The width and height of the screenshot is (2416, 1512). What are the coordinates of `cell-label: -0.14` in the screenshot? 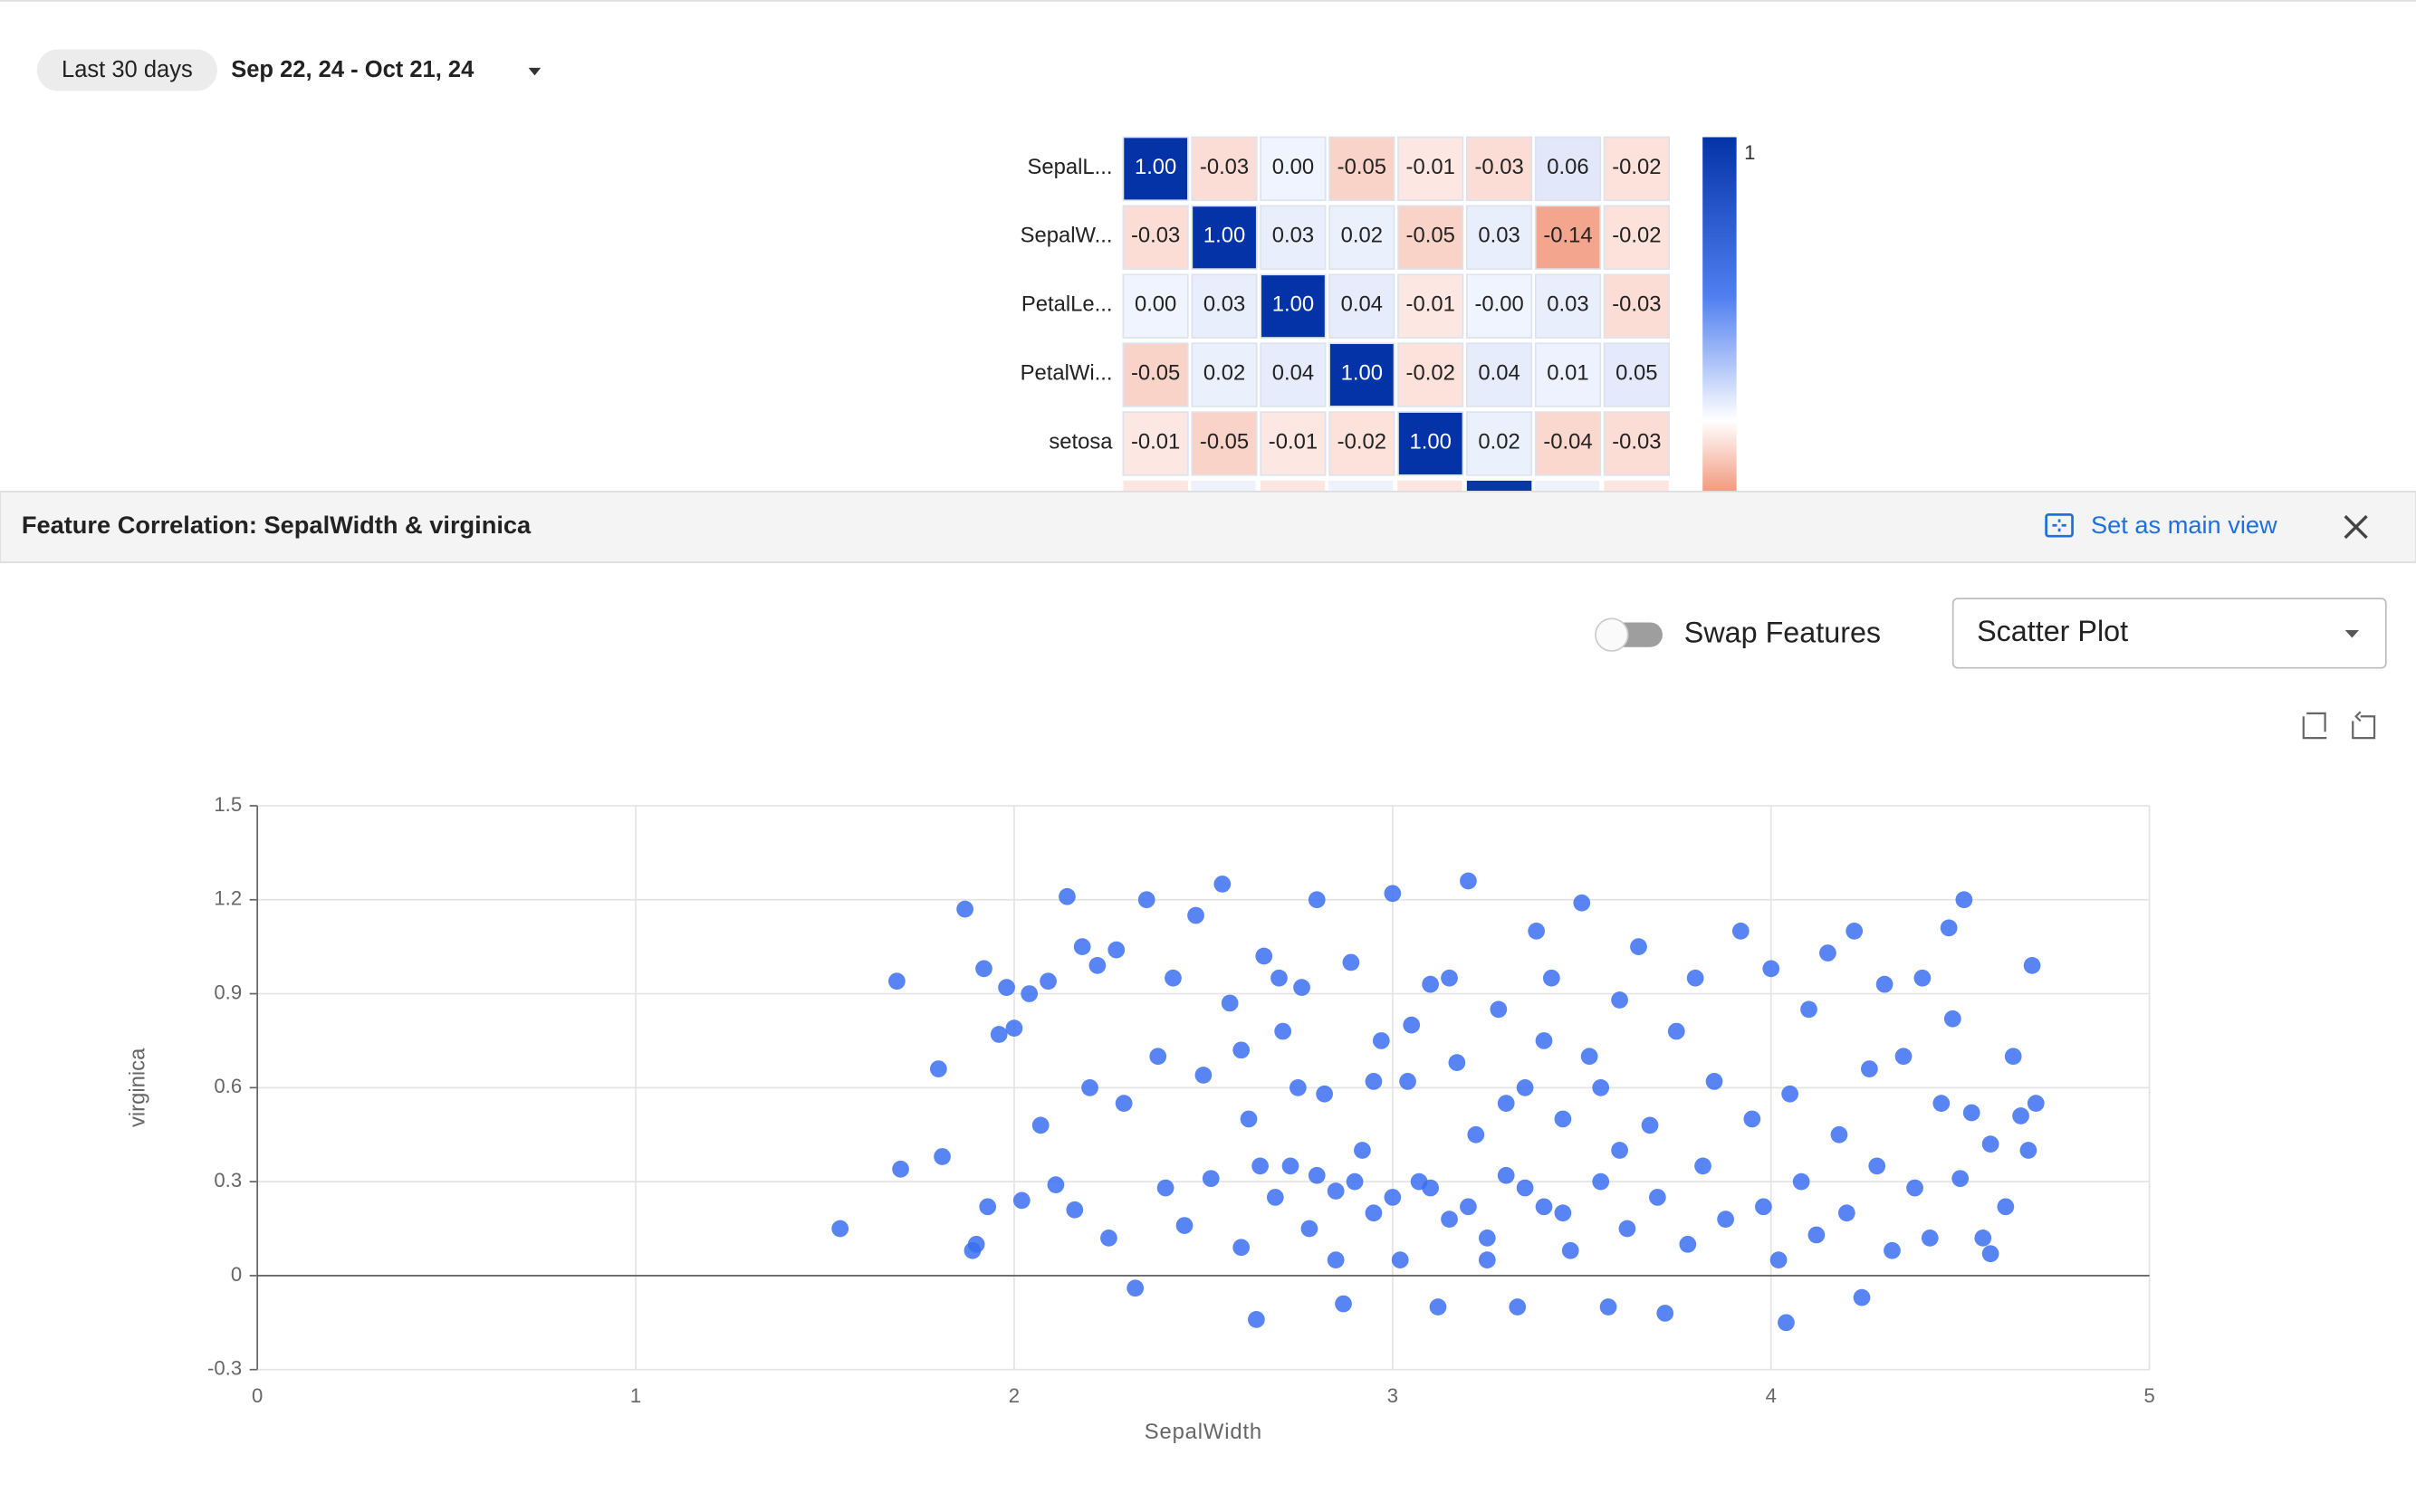 It's located at (1567, 236).